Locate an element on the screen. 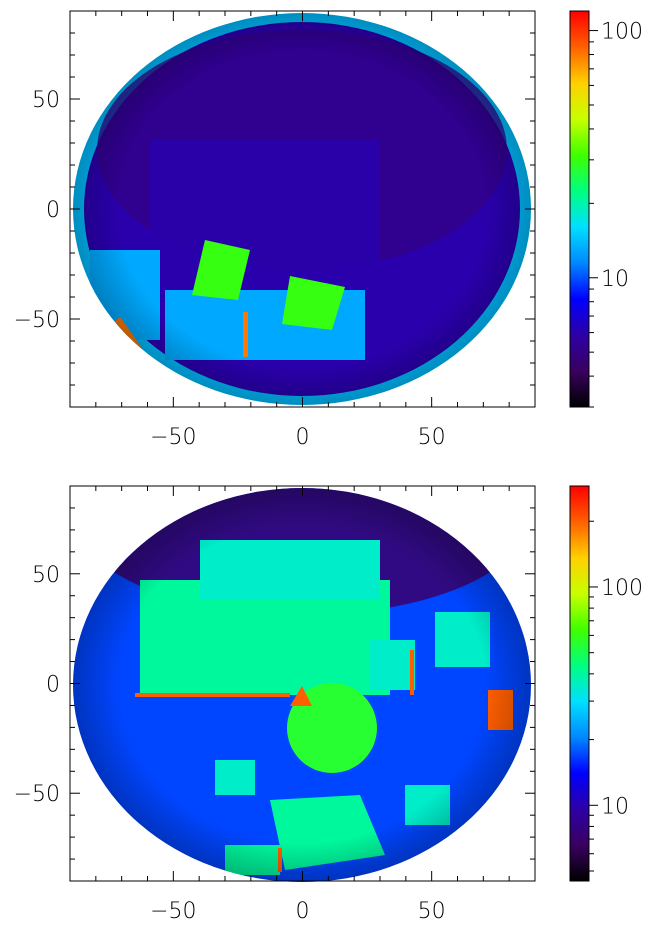 The height and width of the screenshot is (935, 652). top-colorbar-ticks: 10 100 is located at coordinates (616, 214).